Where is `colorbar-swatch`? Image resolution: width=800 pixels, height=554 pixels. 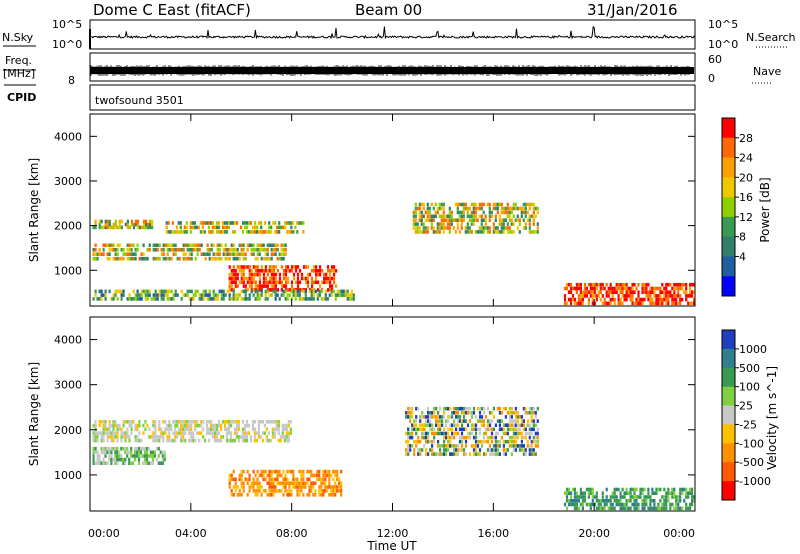 colorbar-swatch is located at coordinates (728, 266).